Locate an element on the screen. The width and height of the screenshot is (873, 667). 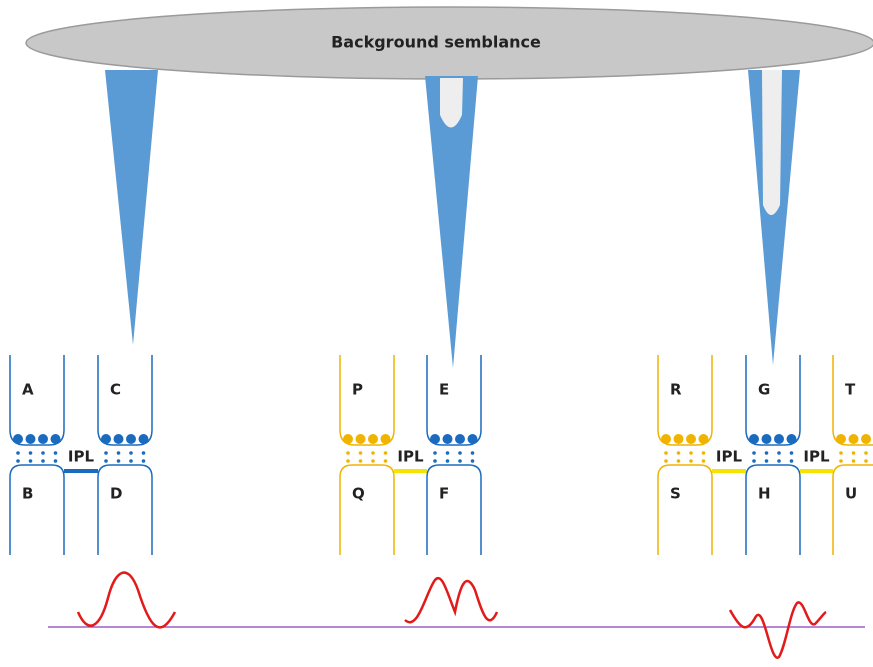
title: Background semblance is located at coordinates (436, 42).